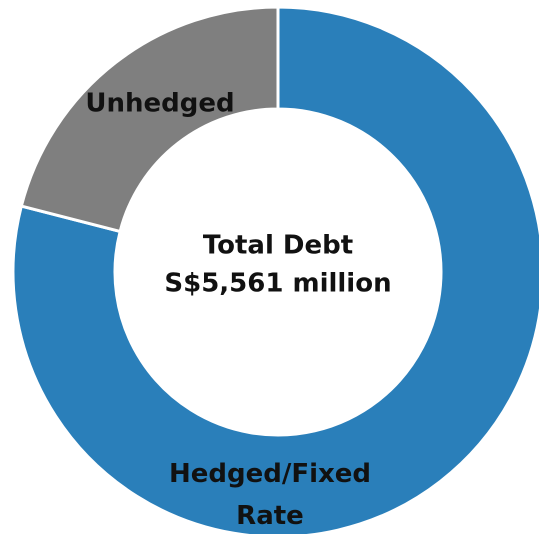 This screenshot has height=534, width=539. I want to click on center-total: S$5,561 million, so click(277, 284).